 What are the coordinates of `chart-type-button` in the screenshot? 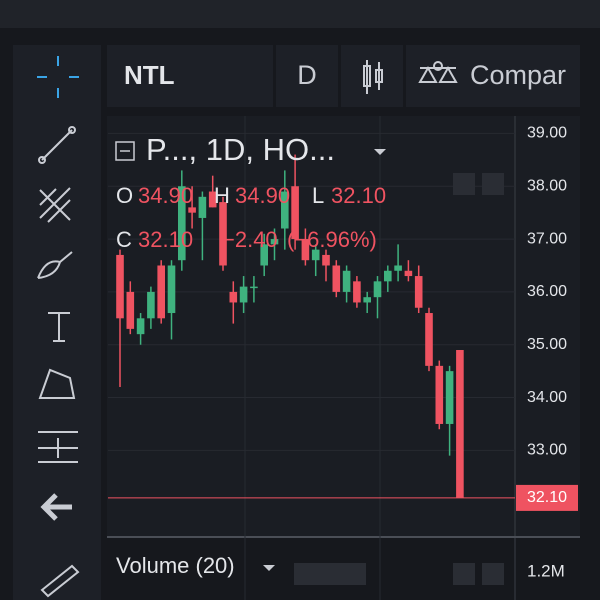 It's located at (372, 76).